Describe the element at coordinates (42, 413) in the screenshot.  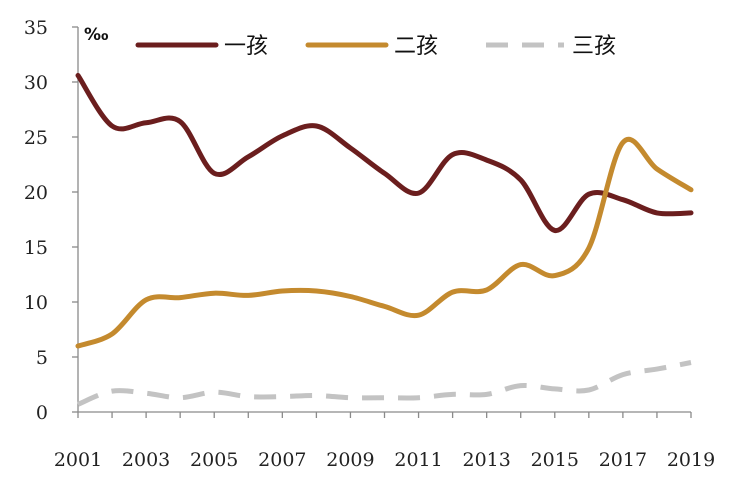
I see `y-tick-label: 0` at that location.